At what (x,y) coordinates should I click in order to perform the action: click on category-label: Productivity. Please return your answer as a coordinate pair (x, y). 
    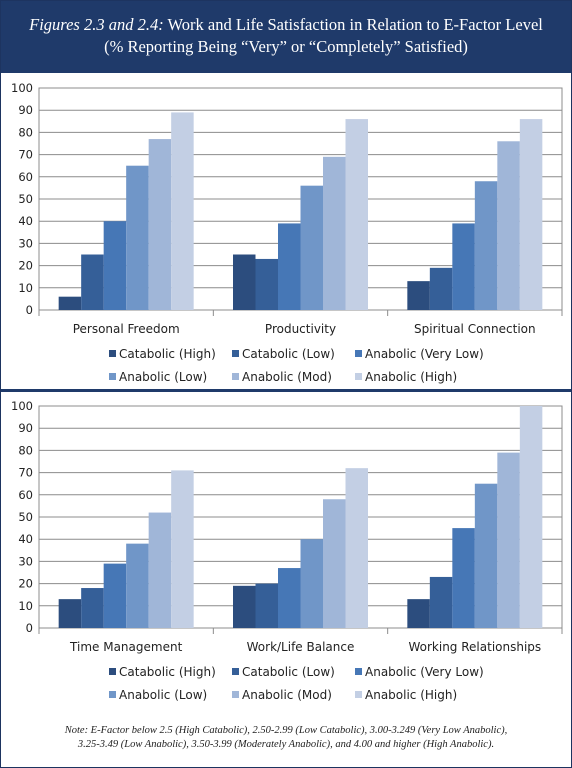
    Looking at the image, I should click on (300, 329).